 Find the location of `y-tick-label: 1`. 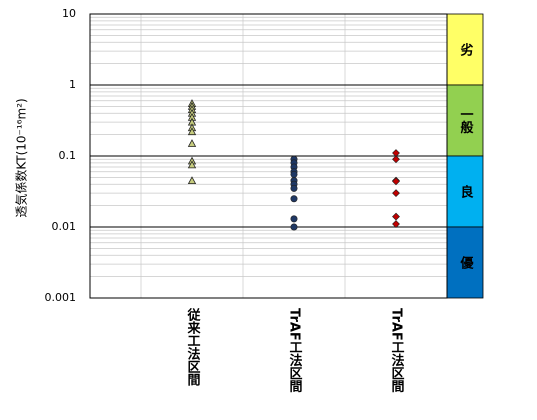

y-tick-label: 1 is located at coordinates (72, 84).